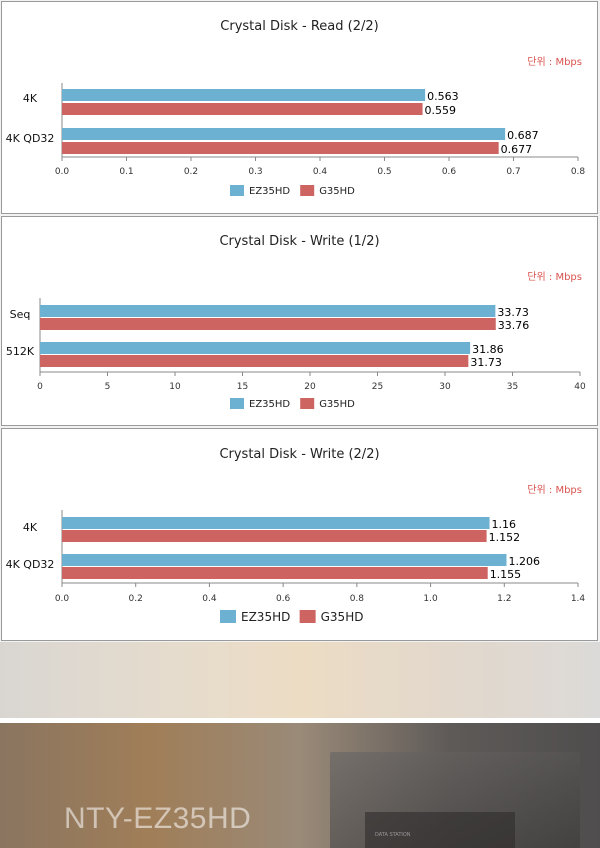 This screenshot has width=600, height=848. Describe the element at coordinates (523, 135) in the screenshot. I see `value-label: 0.687` at that location.